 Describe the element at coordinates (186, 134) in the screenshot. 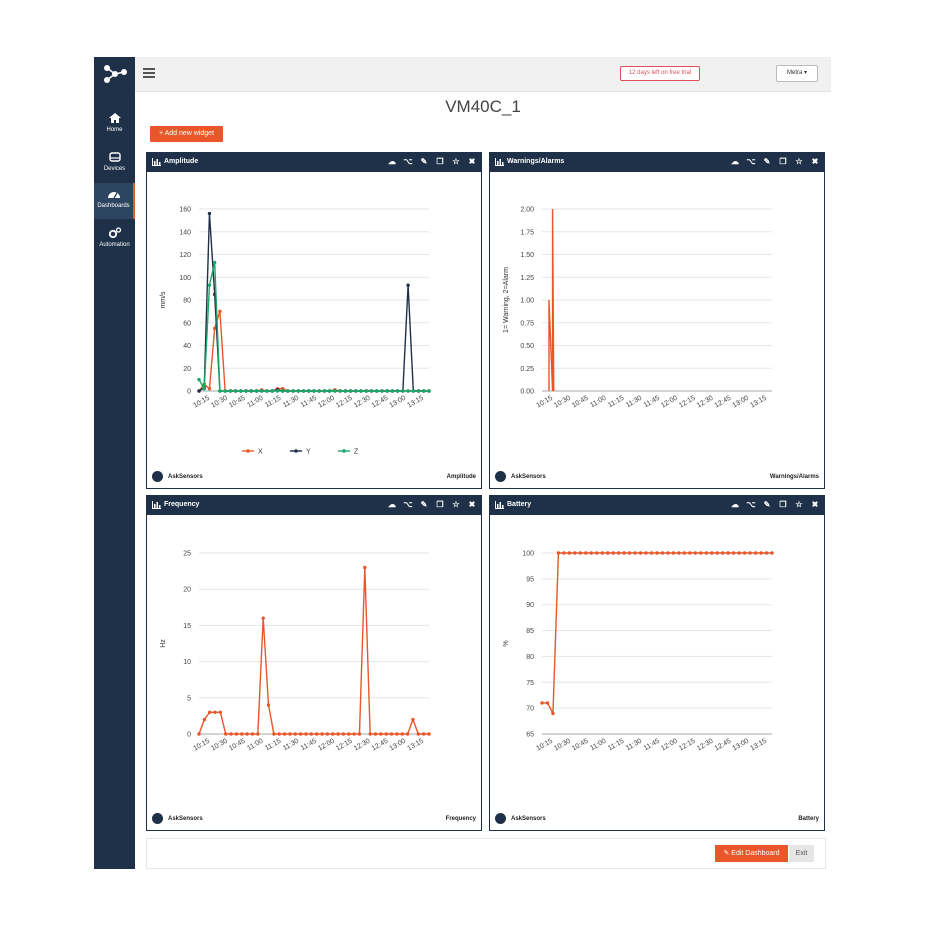

I see `add-widget-button: + Add new widget` at that location.